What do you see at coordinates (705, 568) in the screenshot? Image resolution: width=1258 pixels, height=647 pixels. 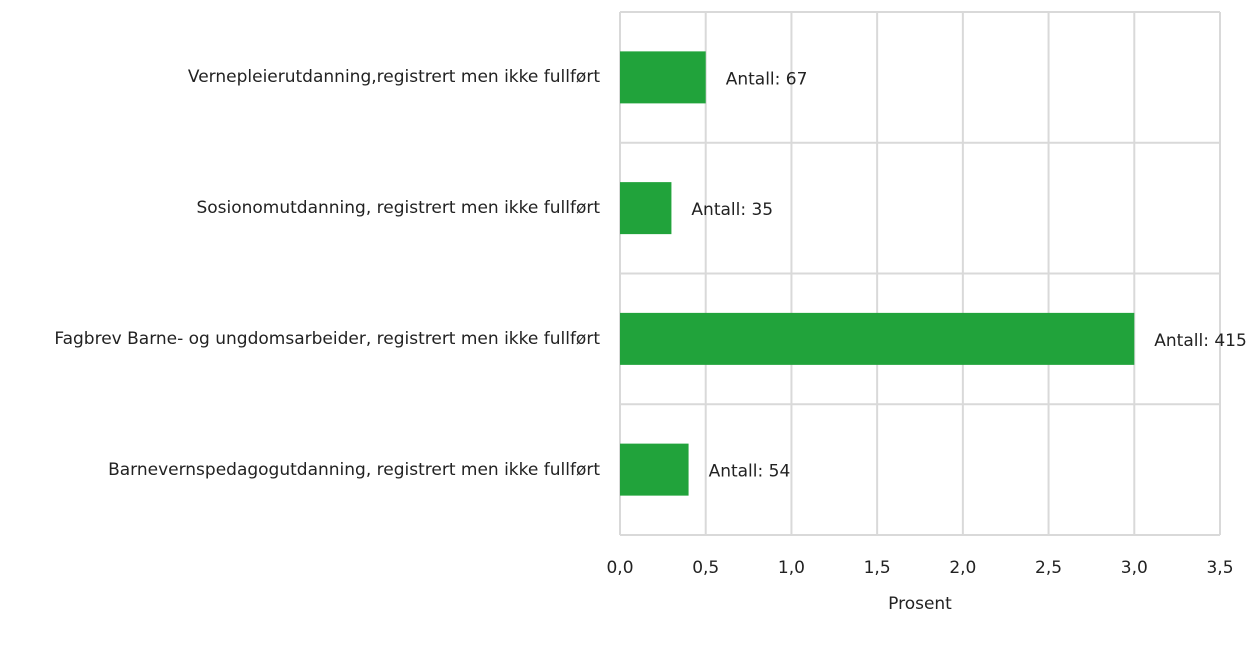 I see `x-tick-label: 0,5` at bounding box center [705, 568].